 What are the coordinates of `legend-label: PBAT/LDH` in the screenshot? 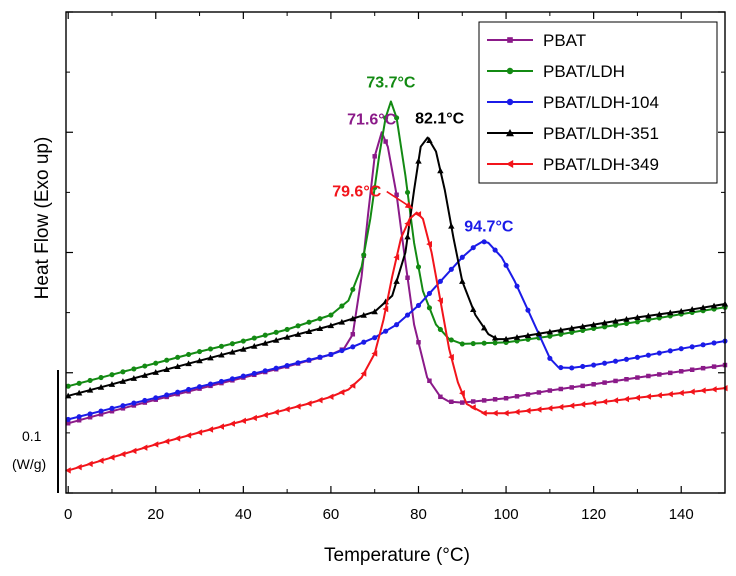 It's located at (584, 71).